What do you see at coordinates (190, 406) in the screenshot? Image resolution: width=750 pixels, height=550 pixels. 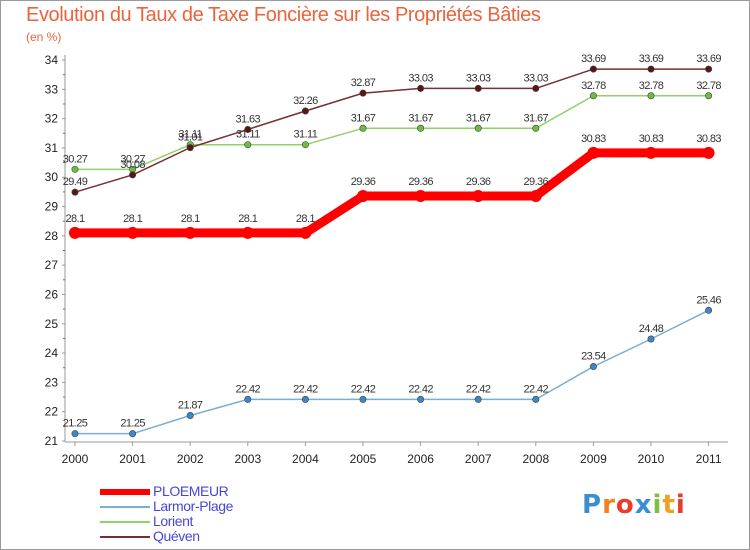 I see `data-label-larmor-plage: 21.87` at bounding box center [190, 406].